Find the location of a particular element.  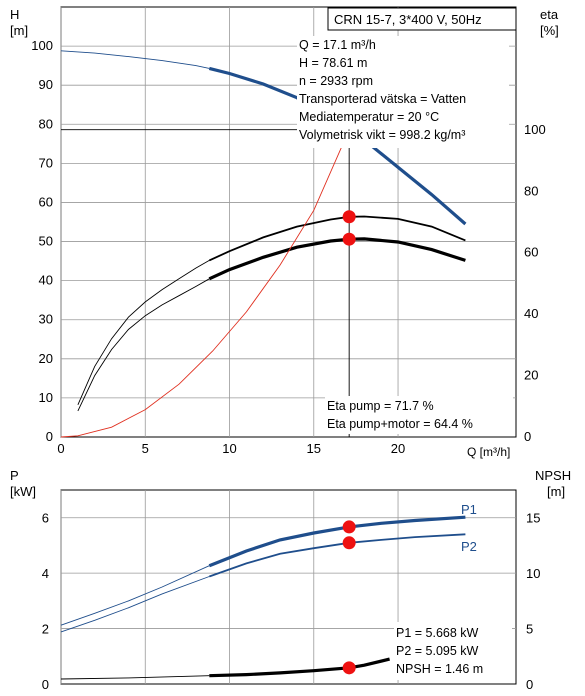

y-left-label-line1: H is located at coordinates (14, 14).